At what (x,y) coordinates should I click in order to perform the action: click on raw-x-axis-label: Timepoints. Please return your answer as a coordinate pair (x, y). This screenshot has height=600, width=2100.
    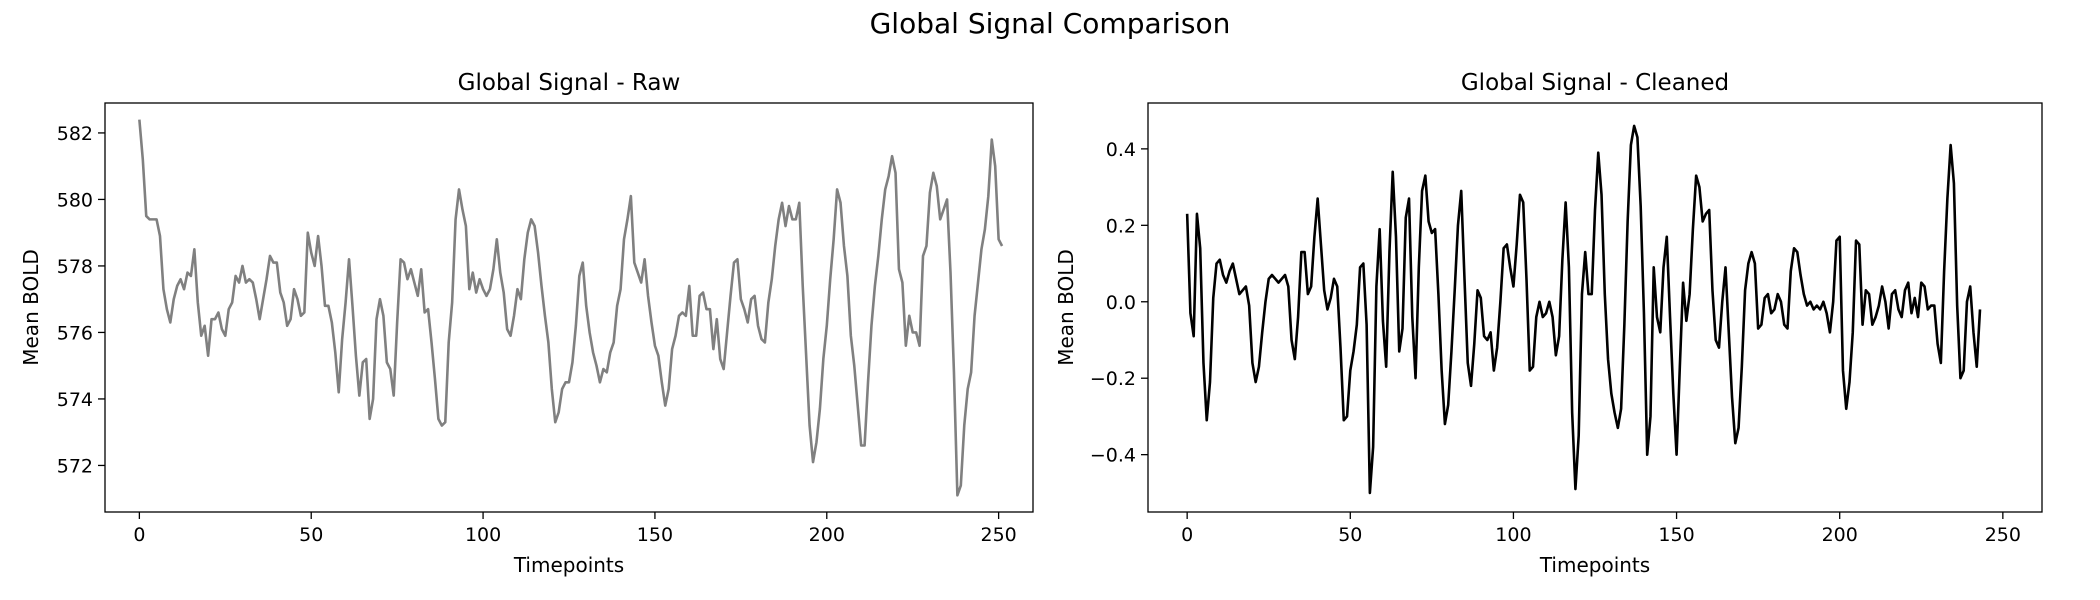
    Looking at the image, I should click on (568, 565).